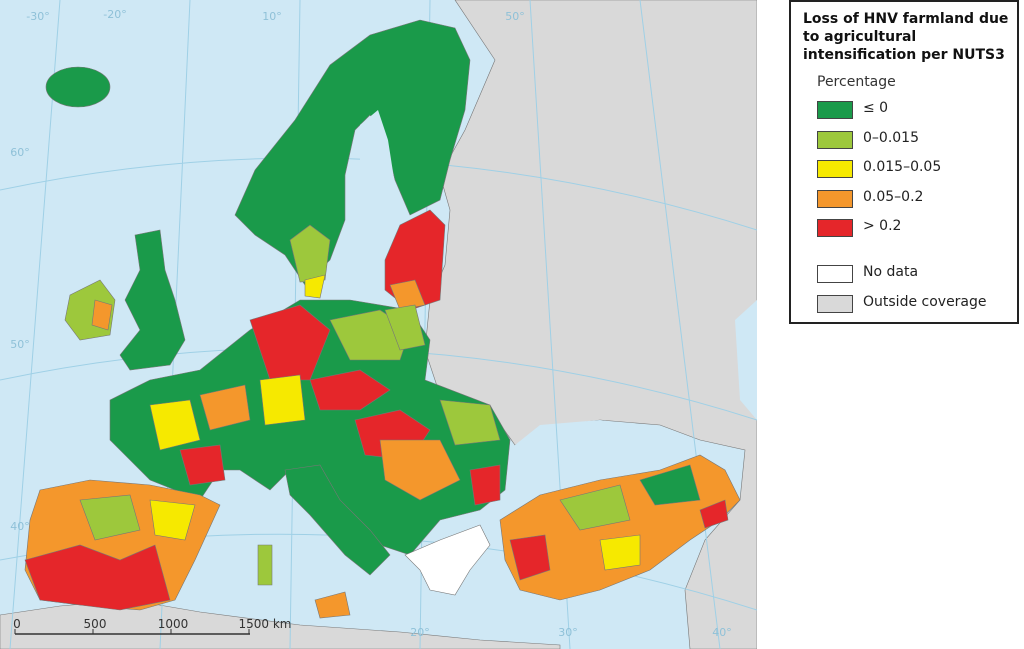 The image size is (1024, 649). Describe the element at coordinates (420, 632) in the screenshot. I see `graticule-label: 20°` at that location.